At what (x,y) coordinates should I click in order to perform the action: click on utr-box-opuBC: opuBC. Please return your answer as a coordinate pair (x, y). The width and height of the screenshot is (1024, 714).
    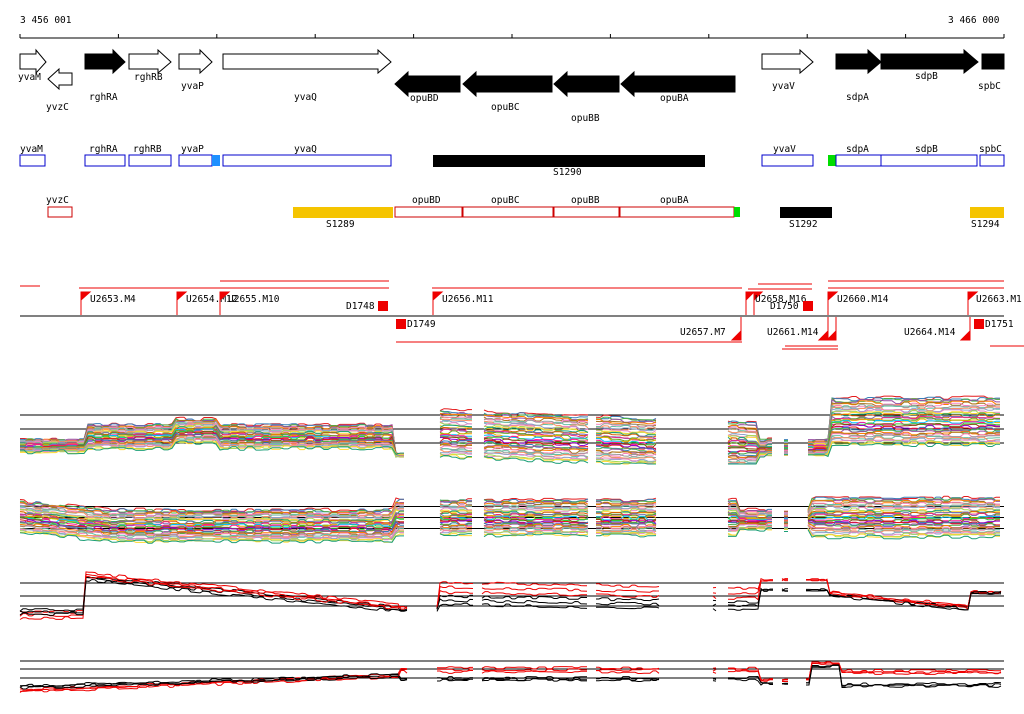
    Looking at the image, I should click on (508, 206).